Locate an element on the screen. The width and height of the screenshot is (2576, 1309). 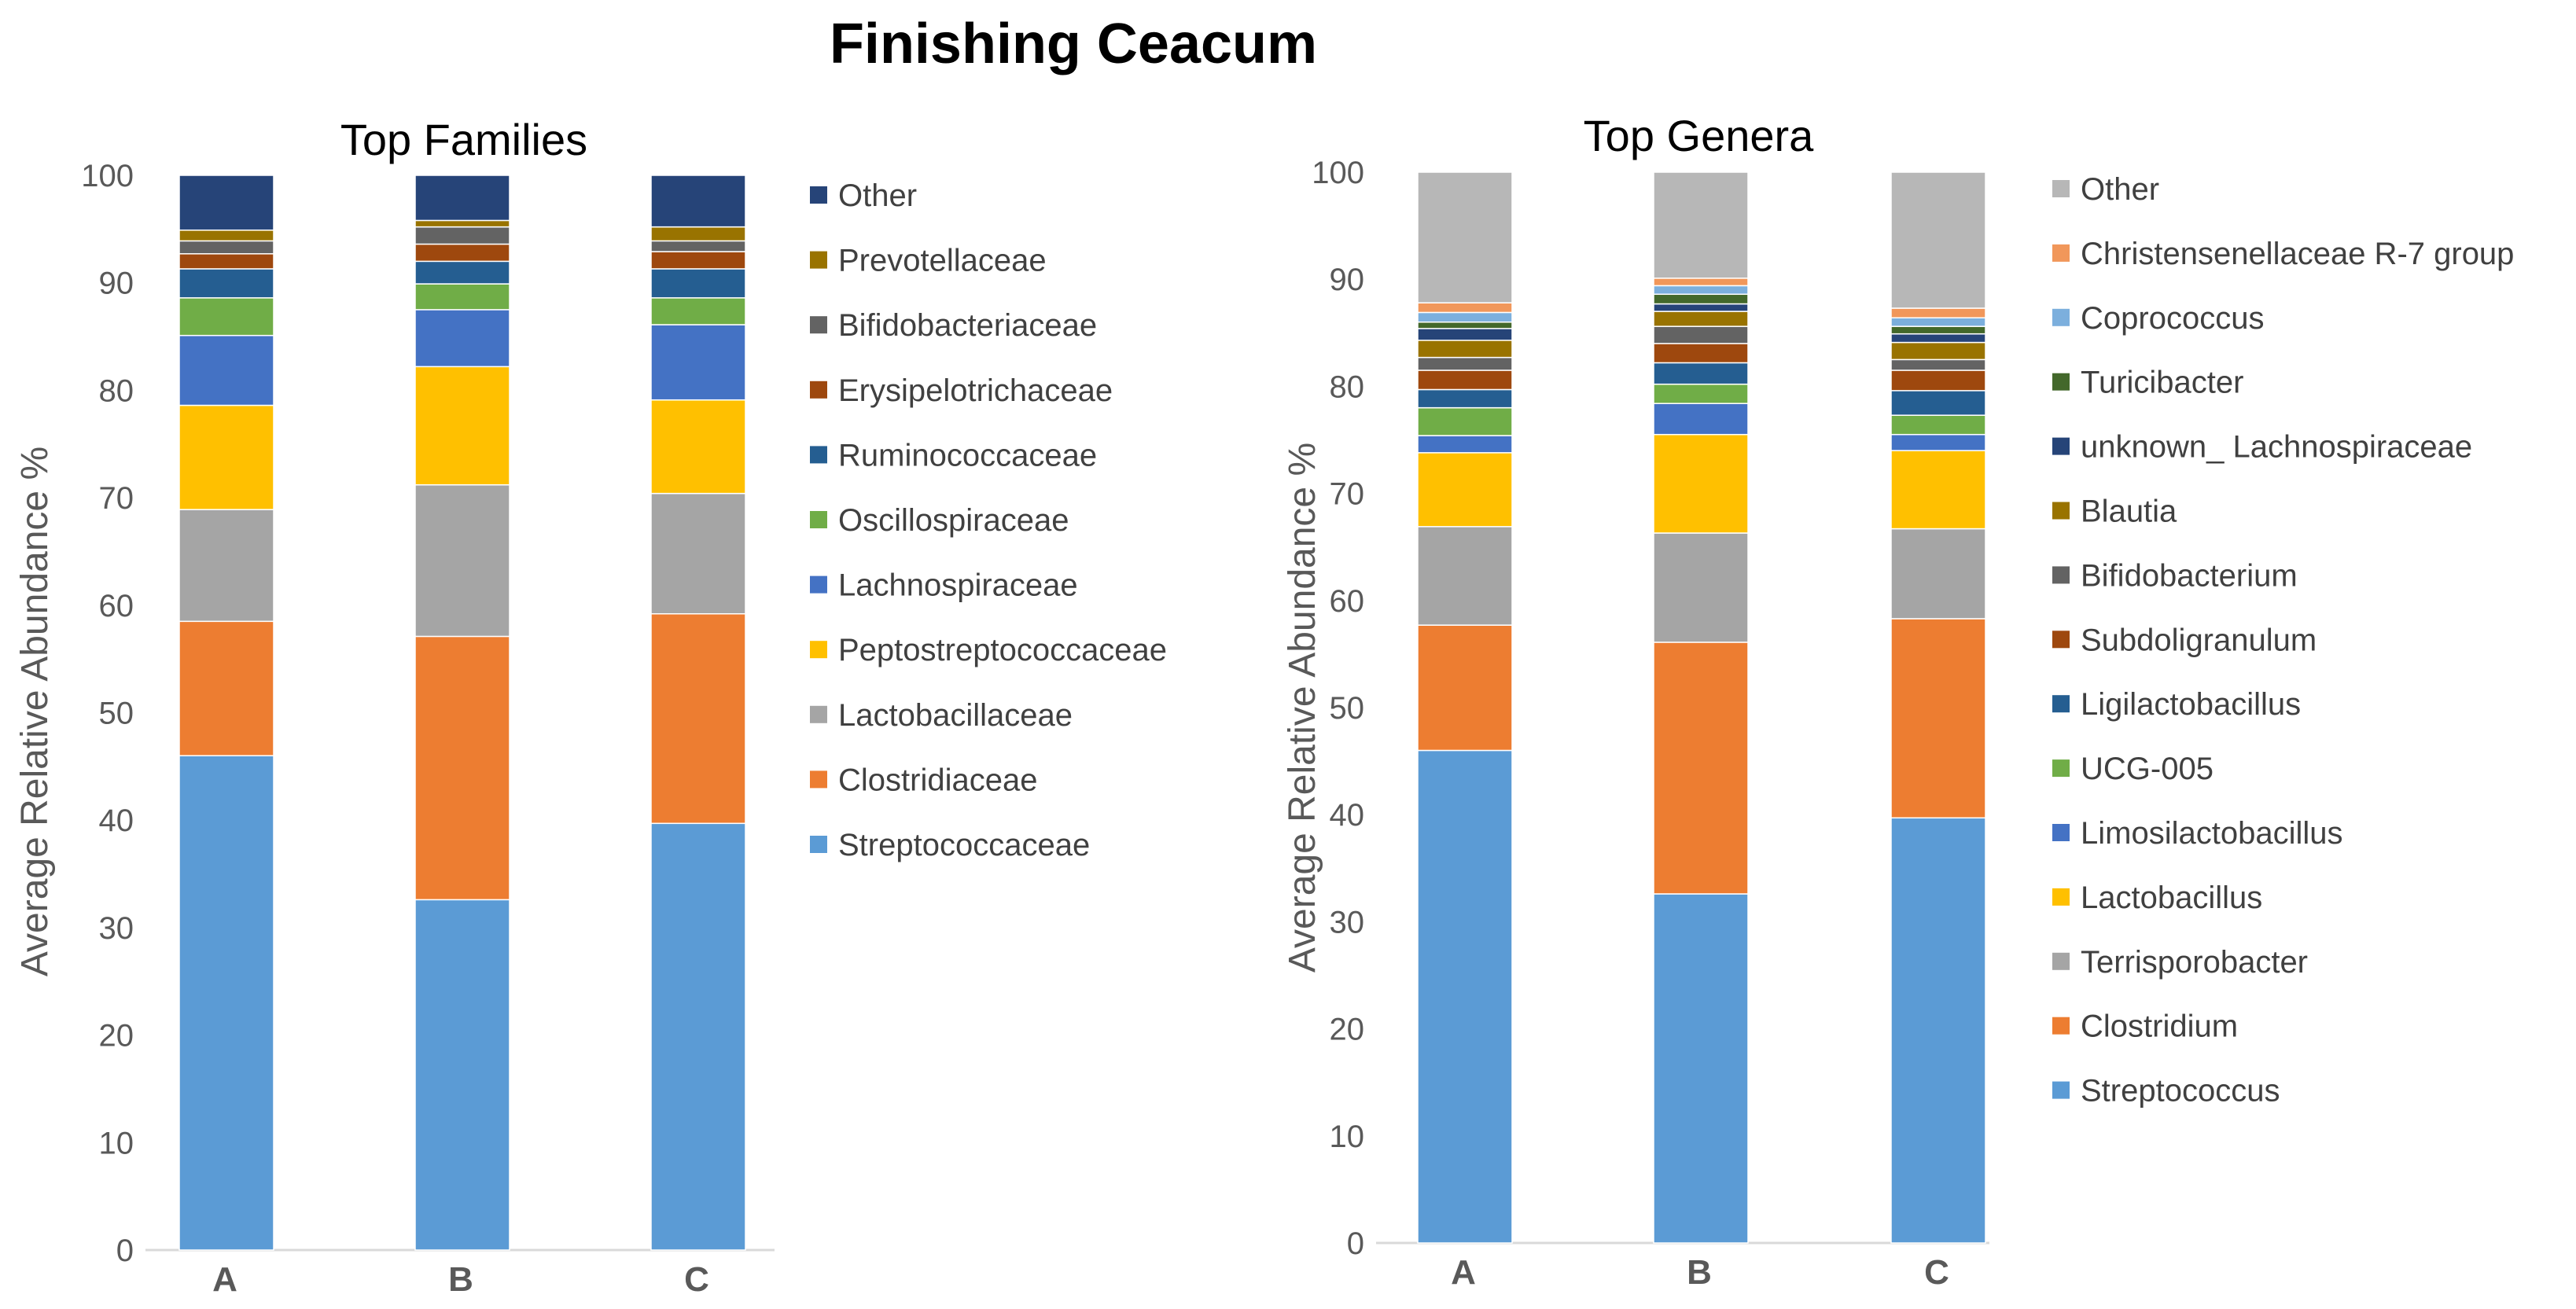
y-tick-label: 60 is located at coordinates (1347, 601).